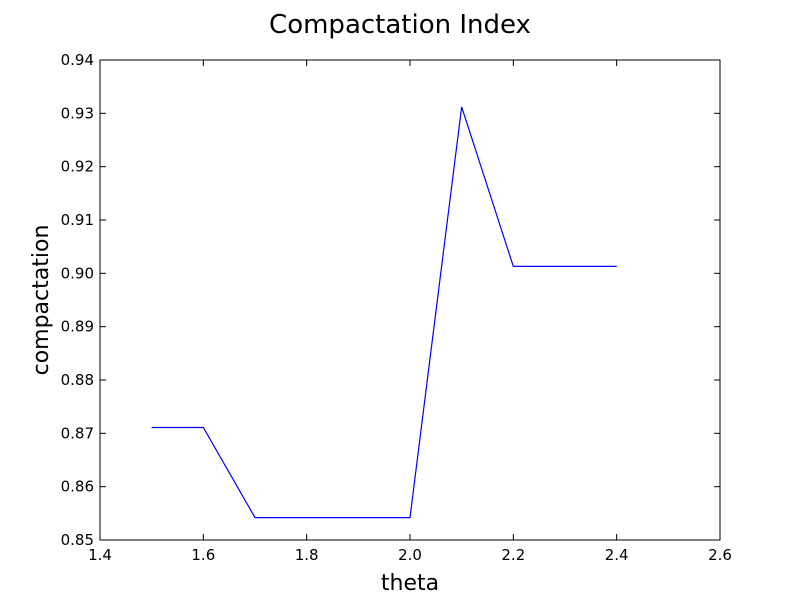  Describe the element at coordinates (41, 300) in the screenshot. I see `y-axis-label: compactation` at that location.